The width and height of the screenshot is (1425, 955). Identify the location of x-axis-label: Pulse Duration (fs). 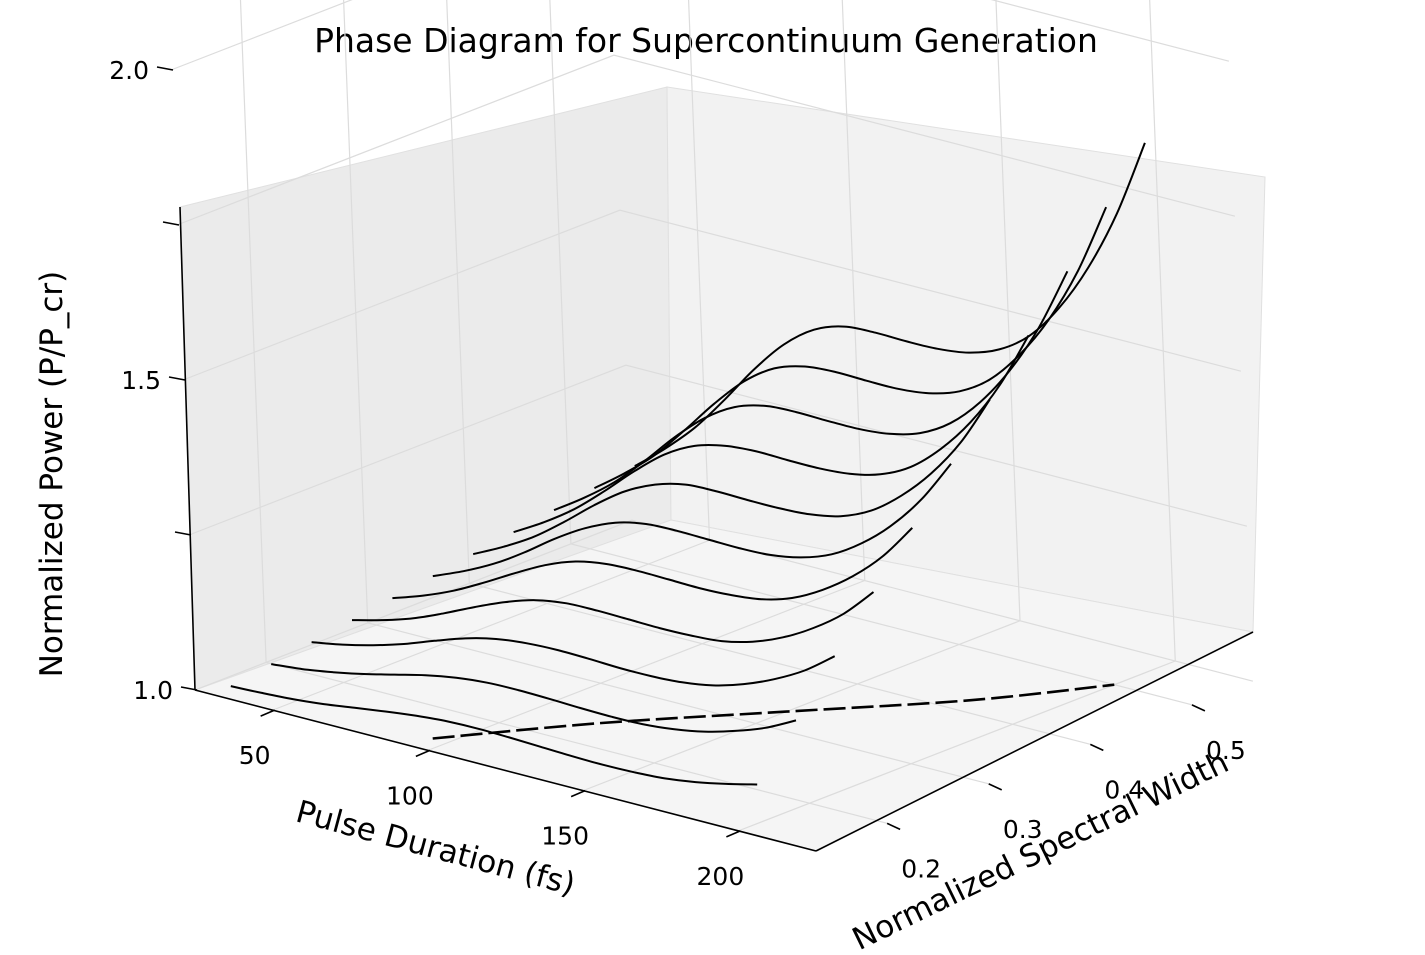
(435, 848).